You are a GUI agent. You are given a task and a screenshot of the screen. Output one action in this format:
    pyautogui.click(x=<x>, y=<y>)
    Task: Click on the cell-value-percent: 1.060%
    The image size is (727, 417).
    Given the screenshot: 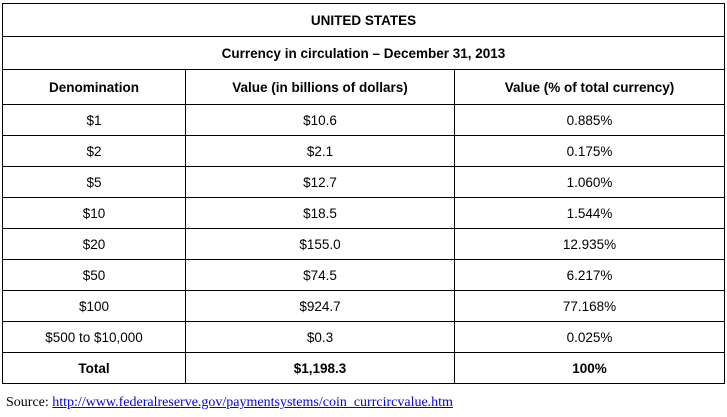 What is the action you would take?
    pyautogui.click(x=589, y=182)
    